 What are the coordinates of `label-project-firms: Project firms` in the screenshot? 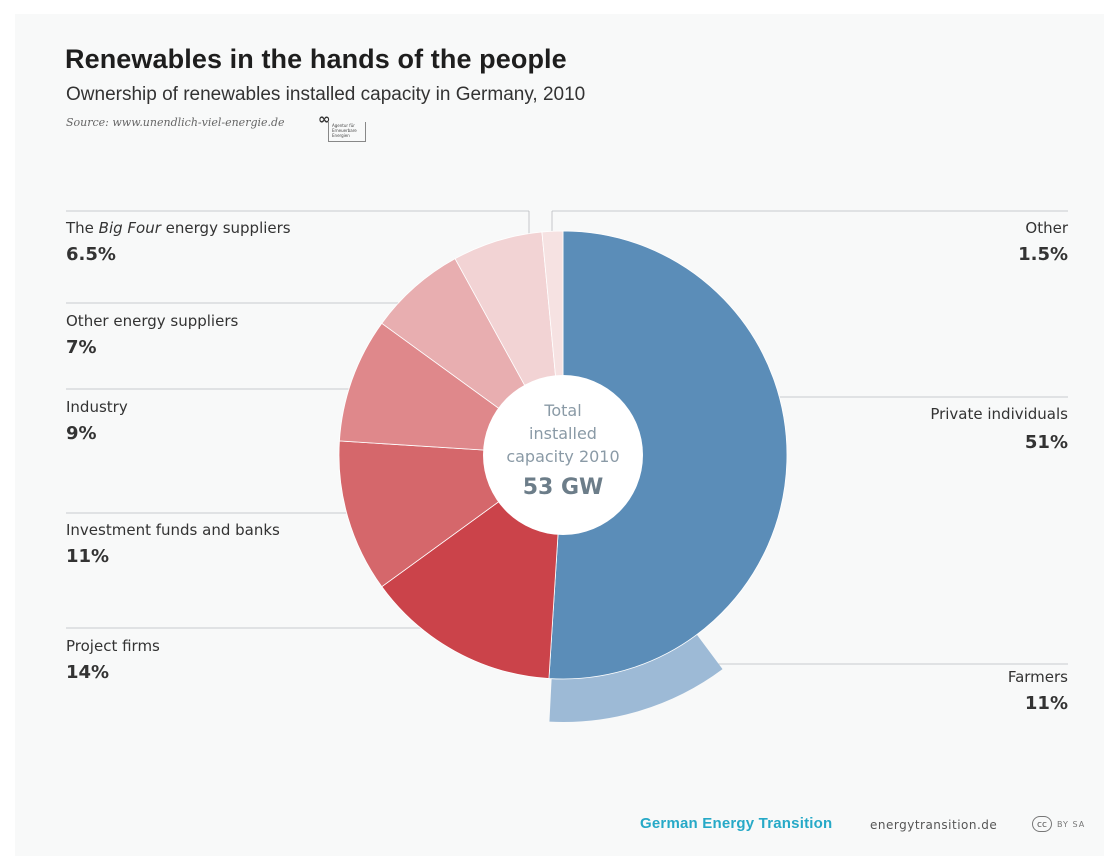 It's located at (113, 646).